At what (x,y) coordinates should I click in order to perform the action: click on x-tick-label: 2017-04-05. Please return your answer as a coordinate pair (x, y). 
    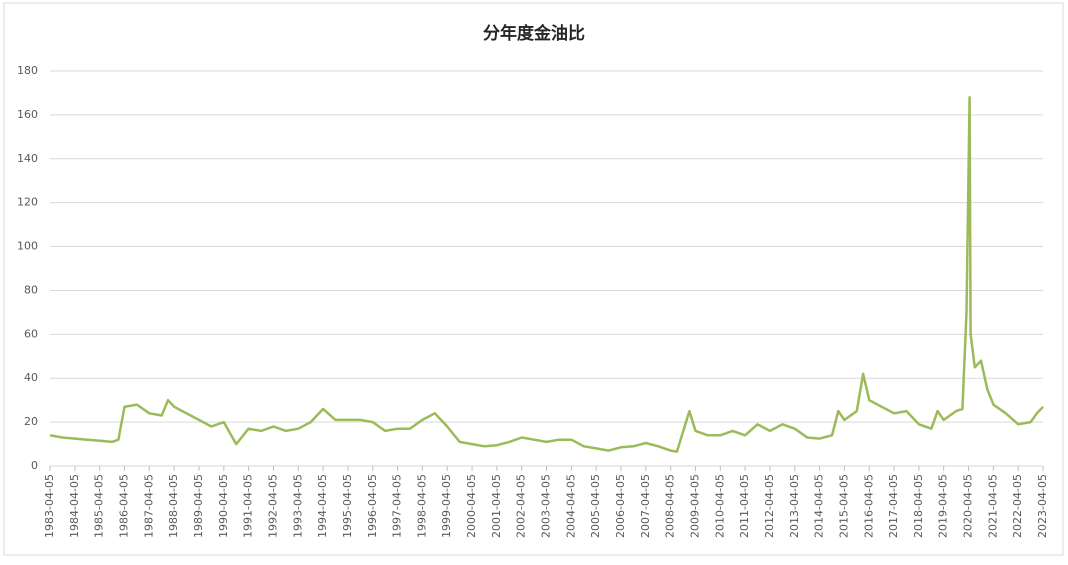
    Looking at the image, I should click on (893, 506).